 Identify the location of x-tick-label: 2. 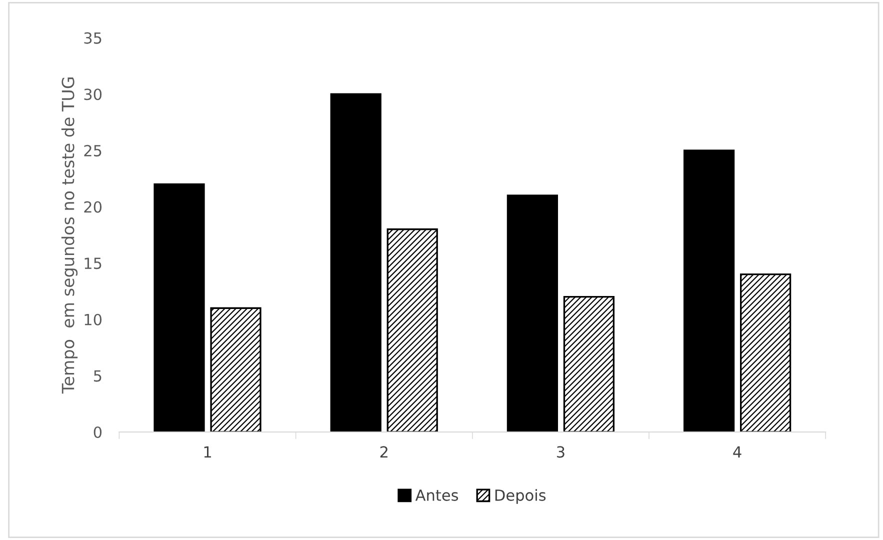
(384, 452).